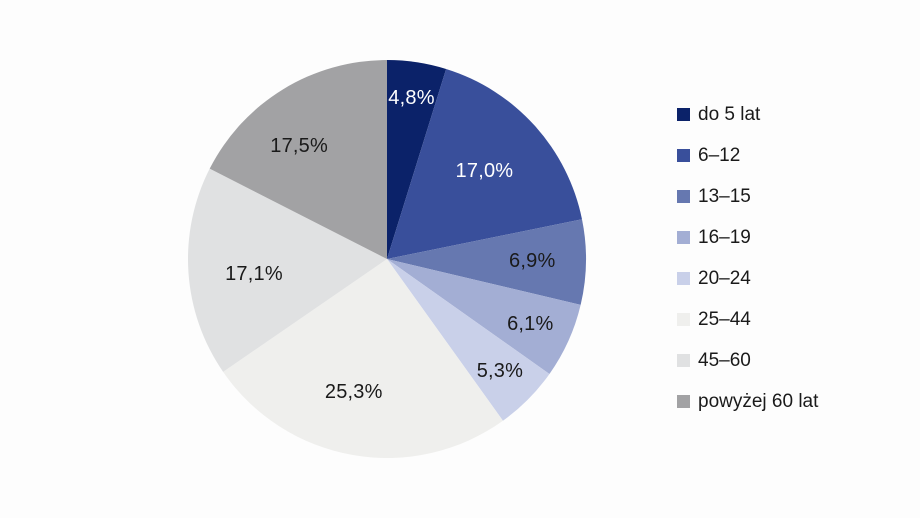  Describe the element at coordinates (724, 237) in the screenshot. I see `legend-label: 16–19` at that location.